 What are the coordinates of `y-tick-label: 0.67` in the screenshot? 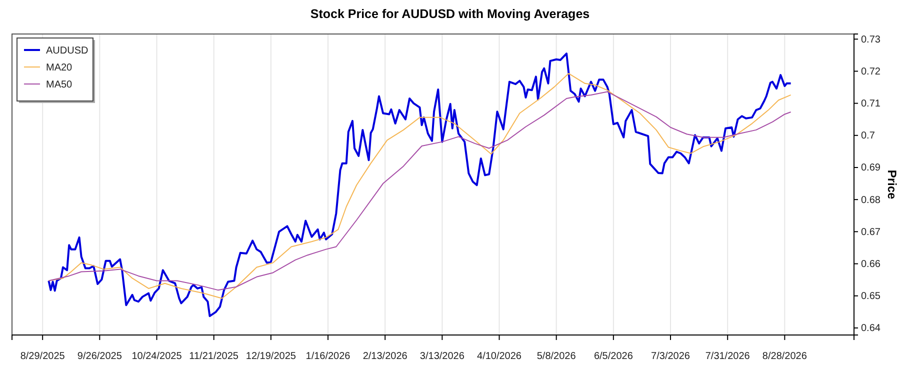 It's located at (871, 232).